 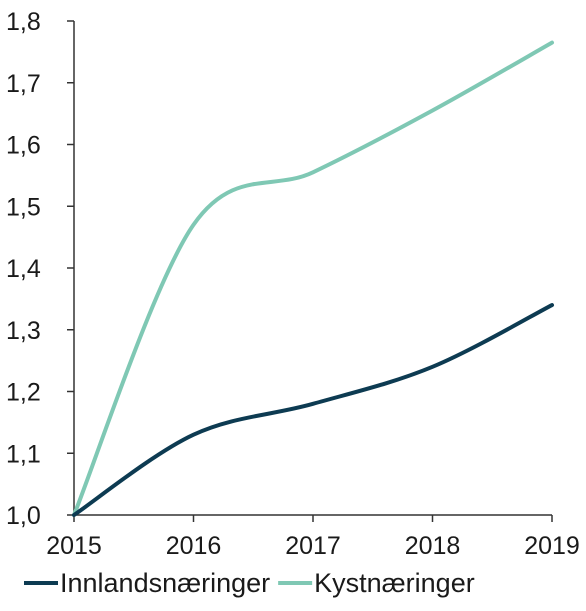 What do you see at coordinates (23, 146) in the screenshot?
I see `y-tick-label: 1,6` at bounding box center [23, 146].